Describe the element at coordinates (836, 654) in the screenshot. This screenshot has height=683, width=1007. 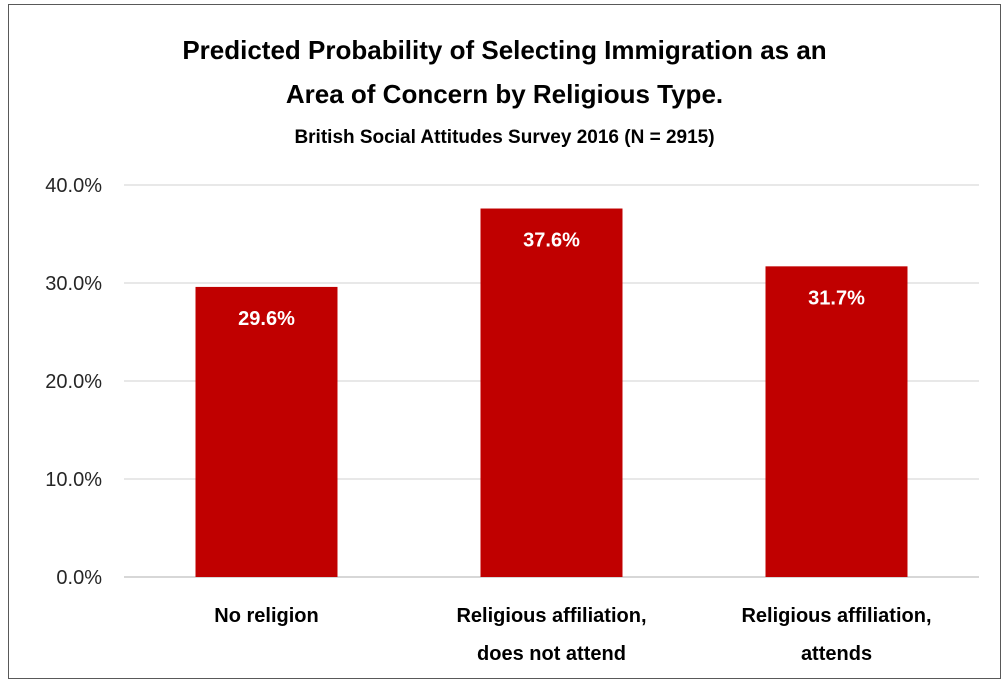
I see `x-category-label: attends` at that location.